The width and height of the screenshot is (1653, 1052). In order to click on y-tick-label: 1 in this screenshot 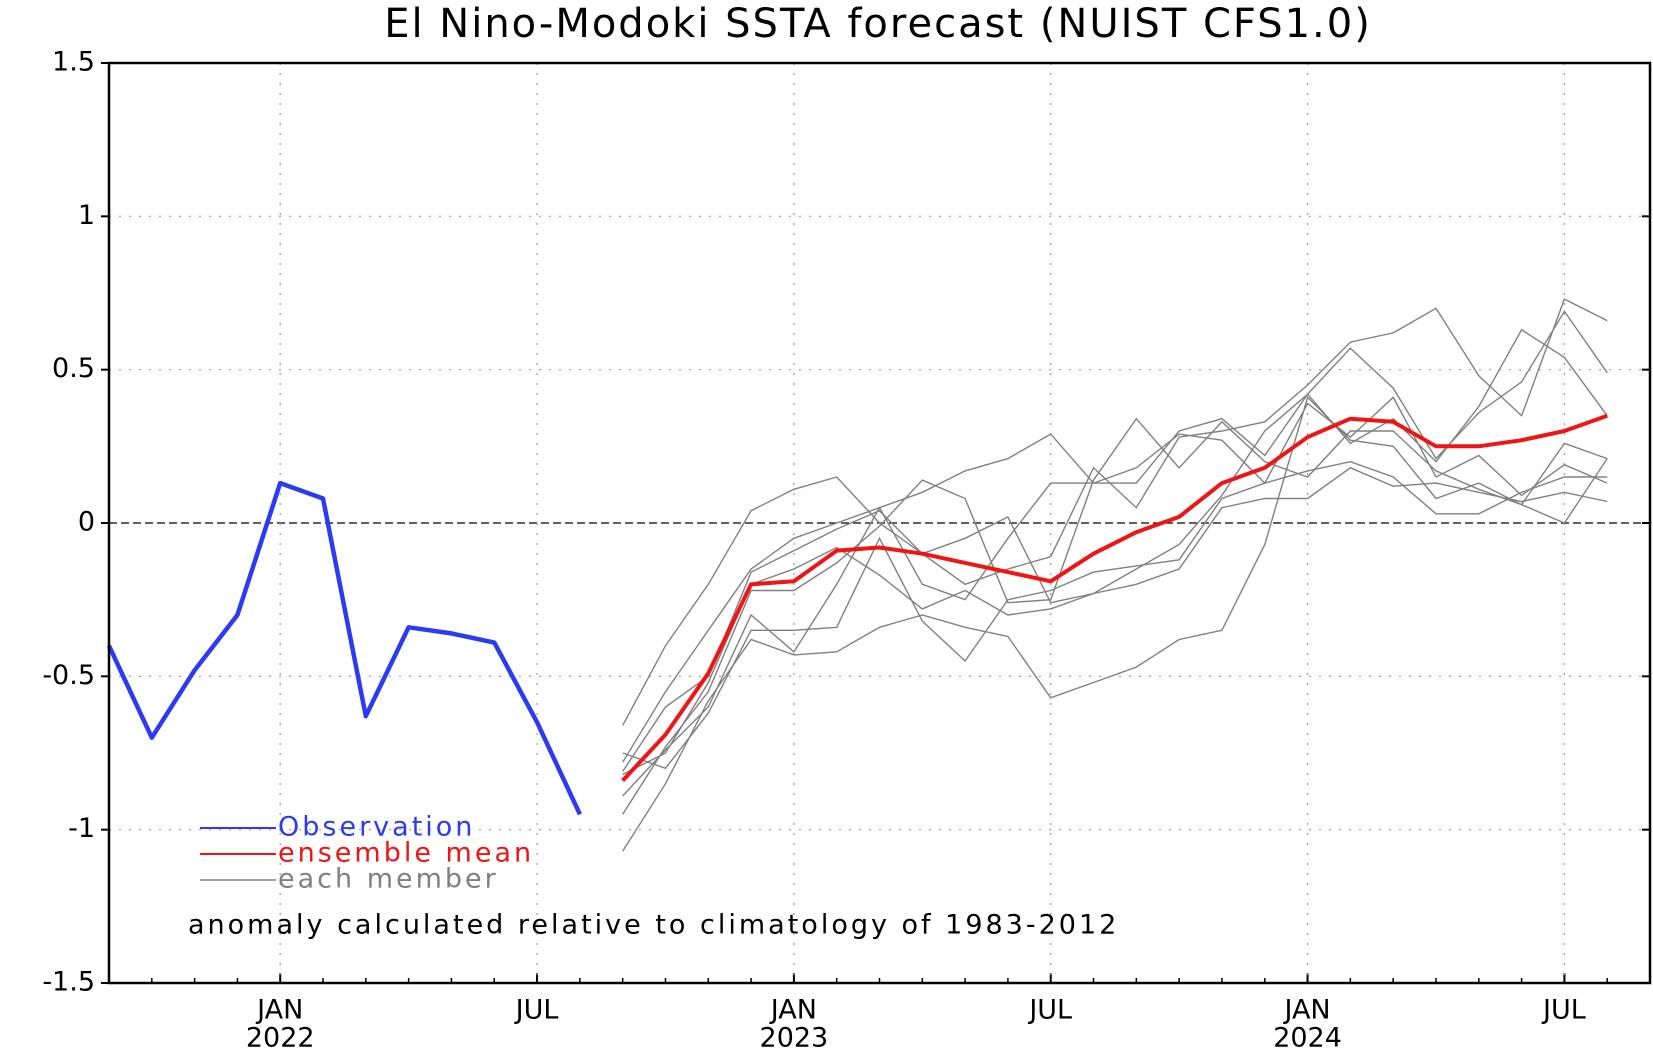, I will do `click(86, 215)`.